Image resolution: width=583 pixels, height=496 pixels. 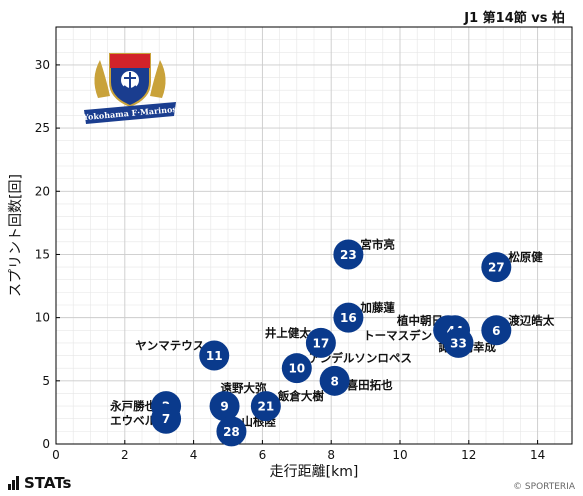 What do you see at coordinates (377, 308) in the screenshot?
I see `player-name-label: 加藤蓮` at bounding box center [377, 308].